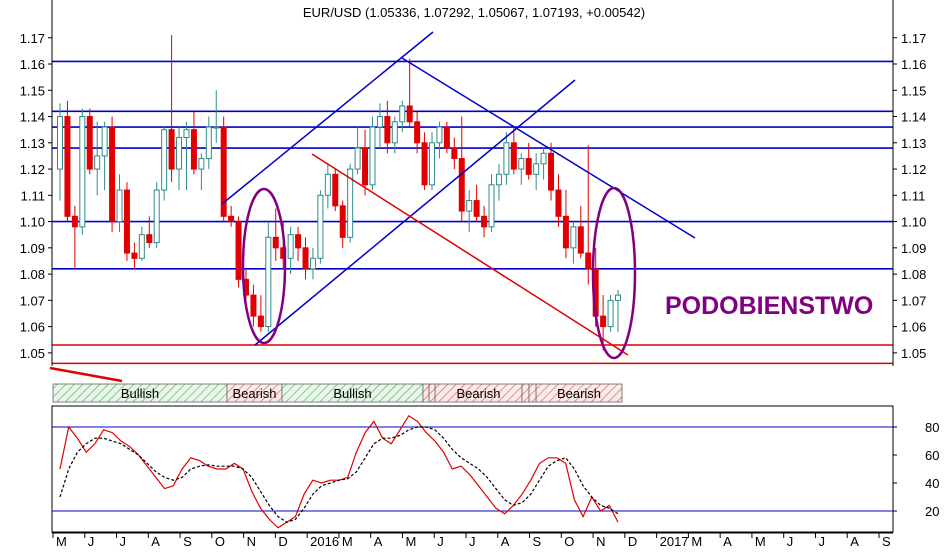  Describe the element at coordinates (913, 143) in the screenshot. I see `y-tick-label-right: 1.13` at that location.